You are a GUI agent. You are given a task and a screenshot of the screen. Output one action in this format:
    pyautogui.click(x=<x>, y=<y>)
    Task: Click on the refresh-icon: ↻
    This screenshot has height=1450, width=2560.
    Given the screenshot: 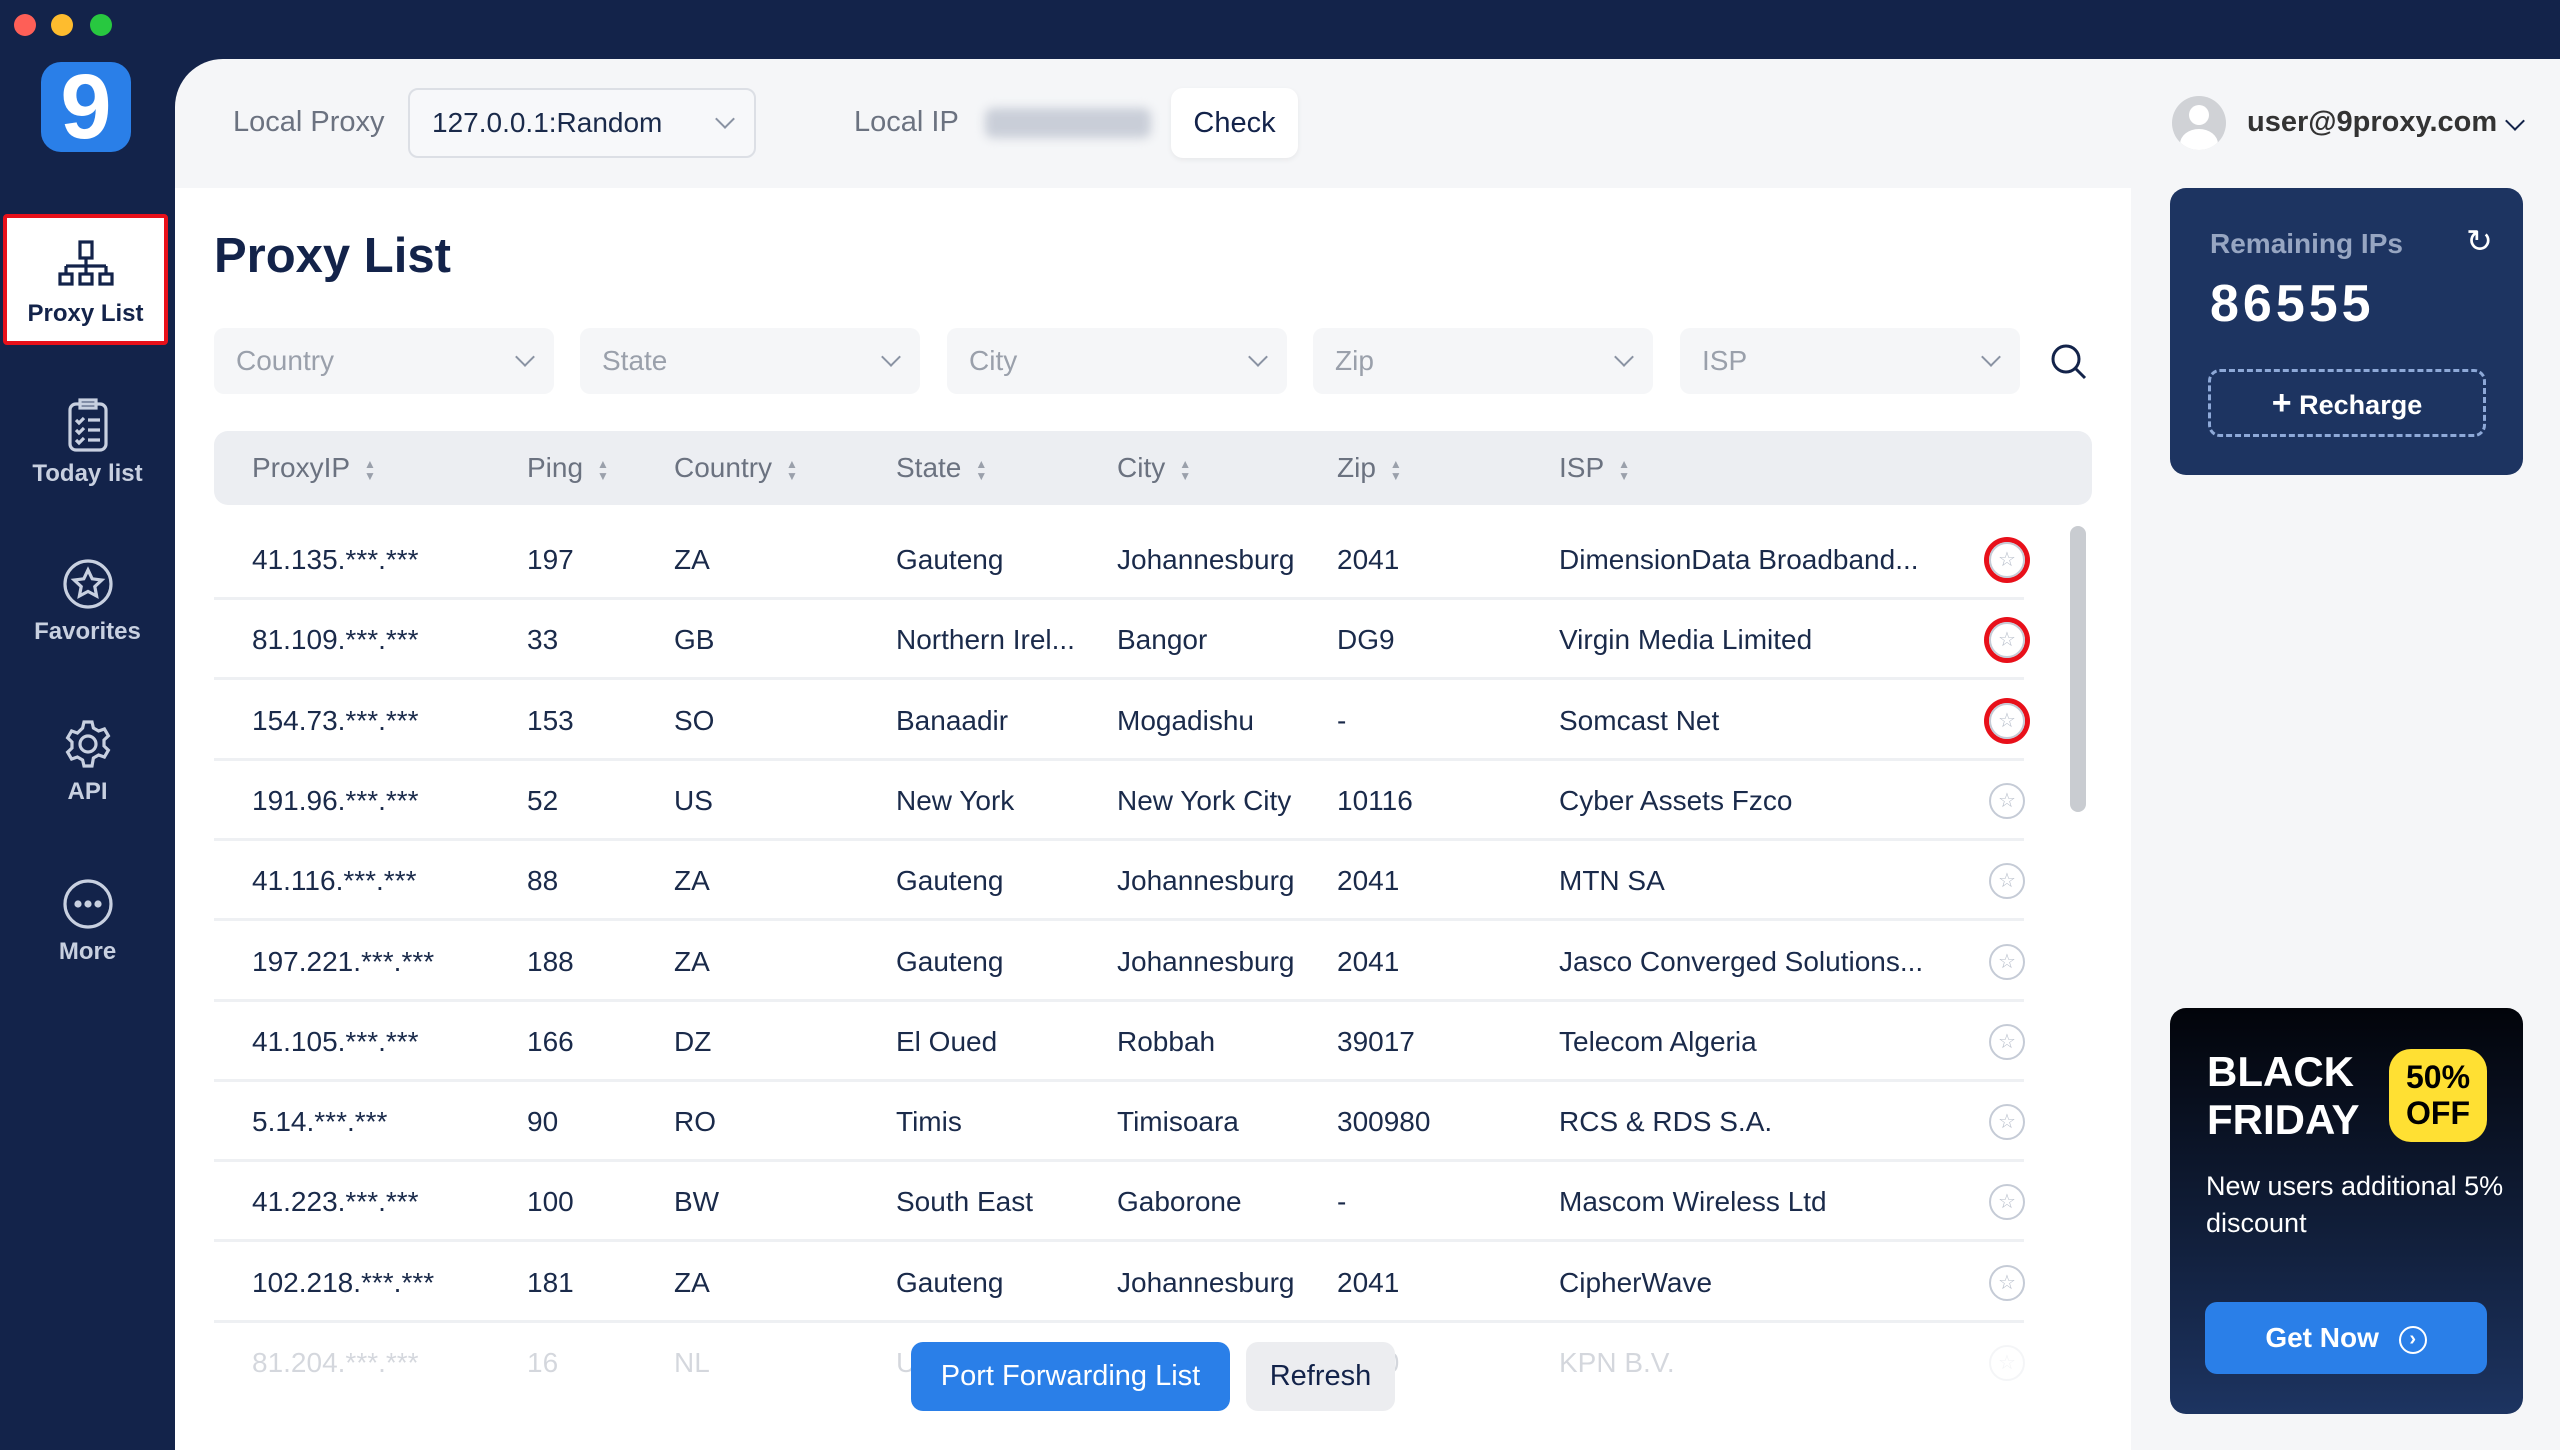 What is the action you would take?
    pyautogui.click(x=2479, y=241)
    